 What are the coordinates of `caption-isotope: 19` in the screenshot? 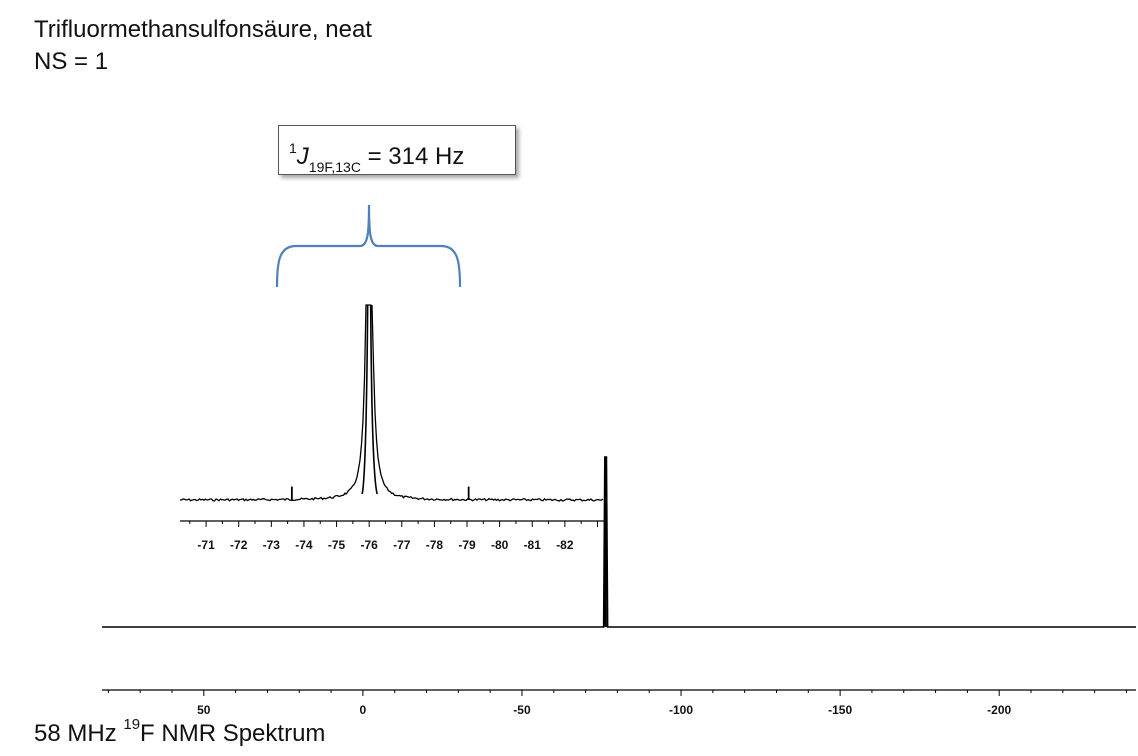 It's located at (132, 724).